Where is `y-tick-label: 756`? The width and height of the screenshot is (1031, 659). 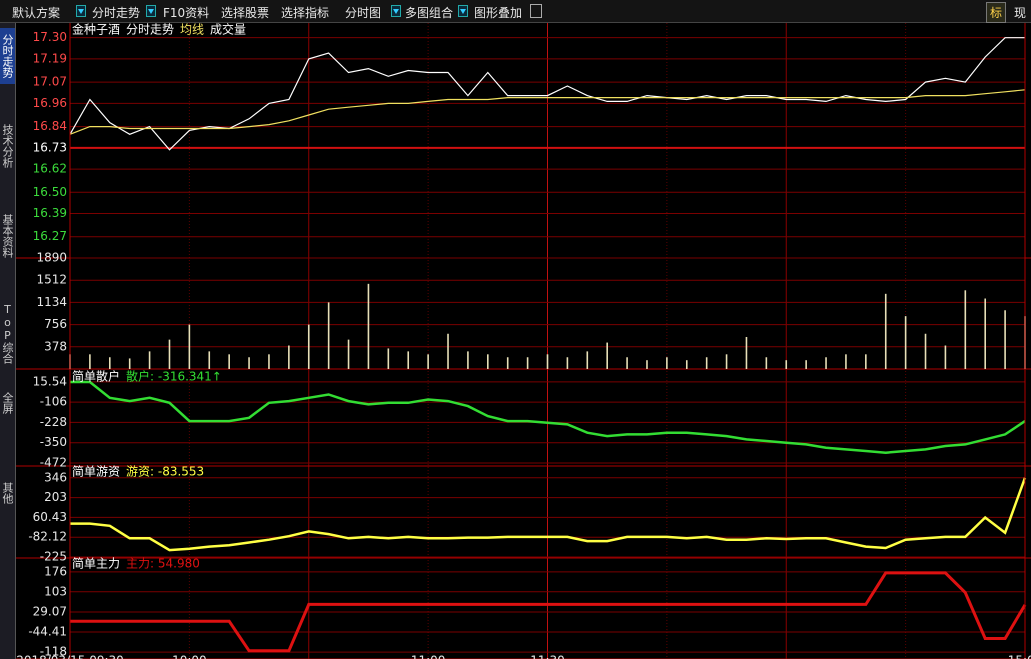
y-tick-label: 756 is located at coordinates (55, 324).